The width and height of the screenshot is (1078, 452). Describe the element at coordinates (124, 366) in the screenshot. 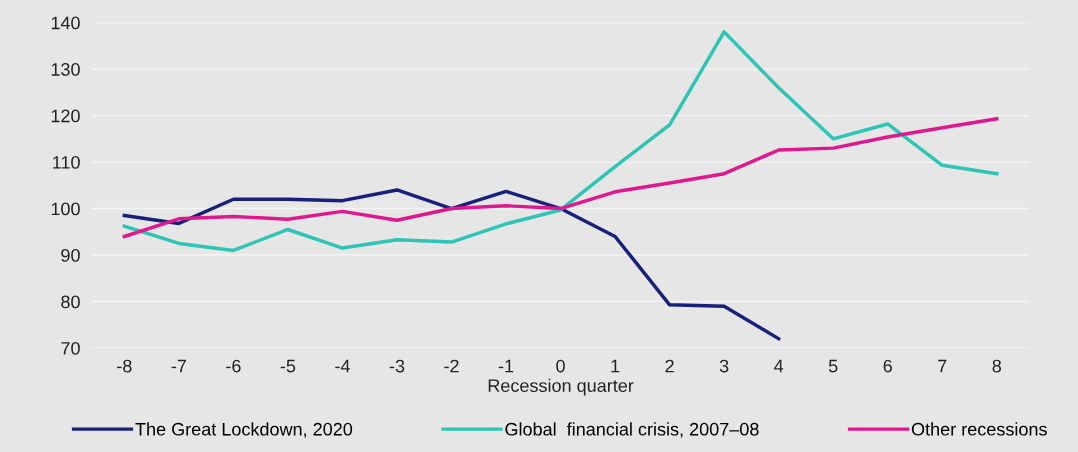

I see `x-tick-label: -8` at that location.